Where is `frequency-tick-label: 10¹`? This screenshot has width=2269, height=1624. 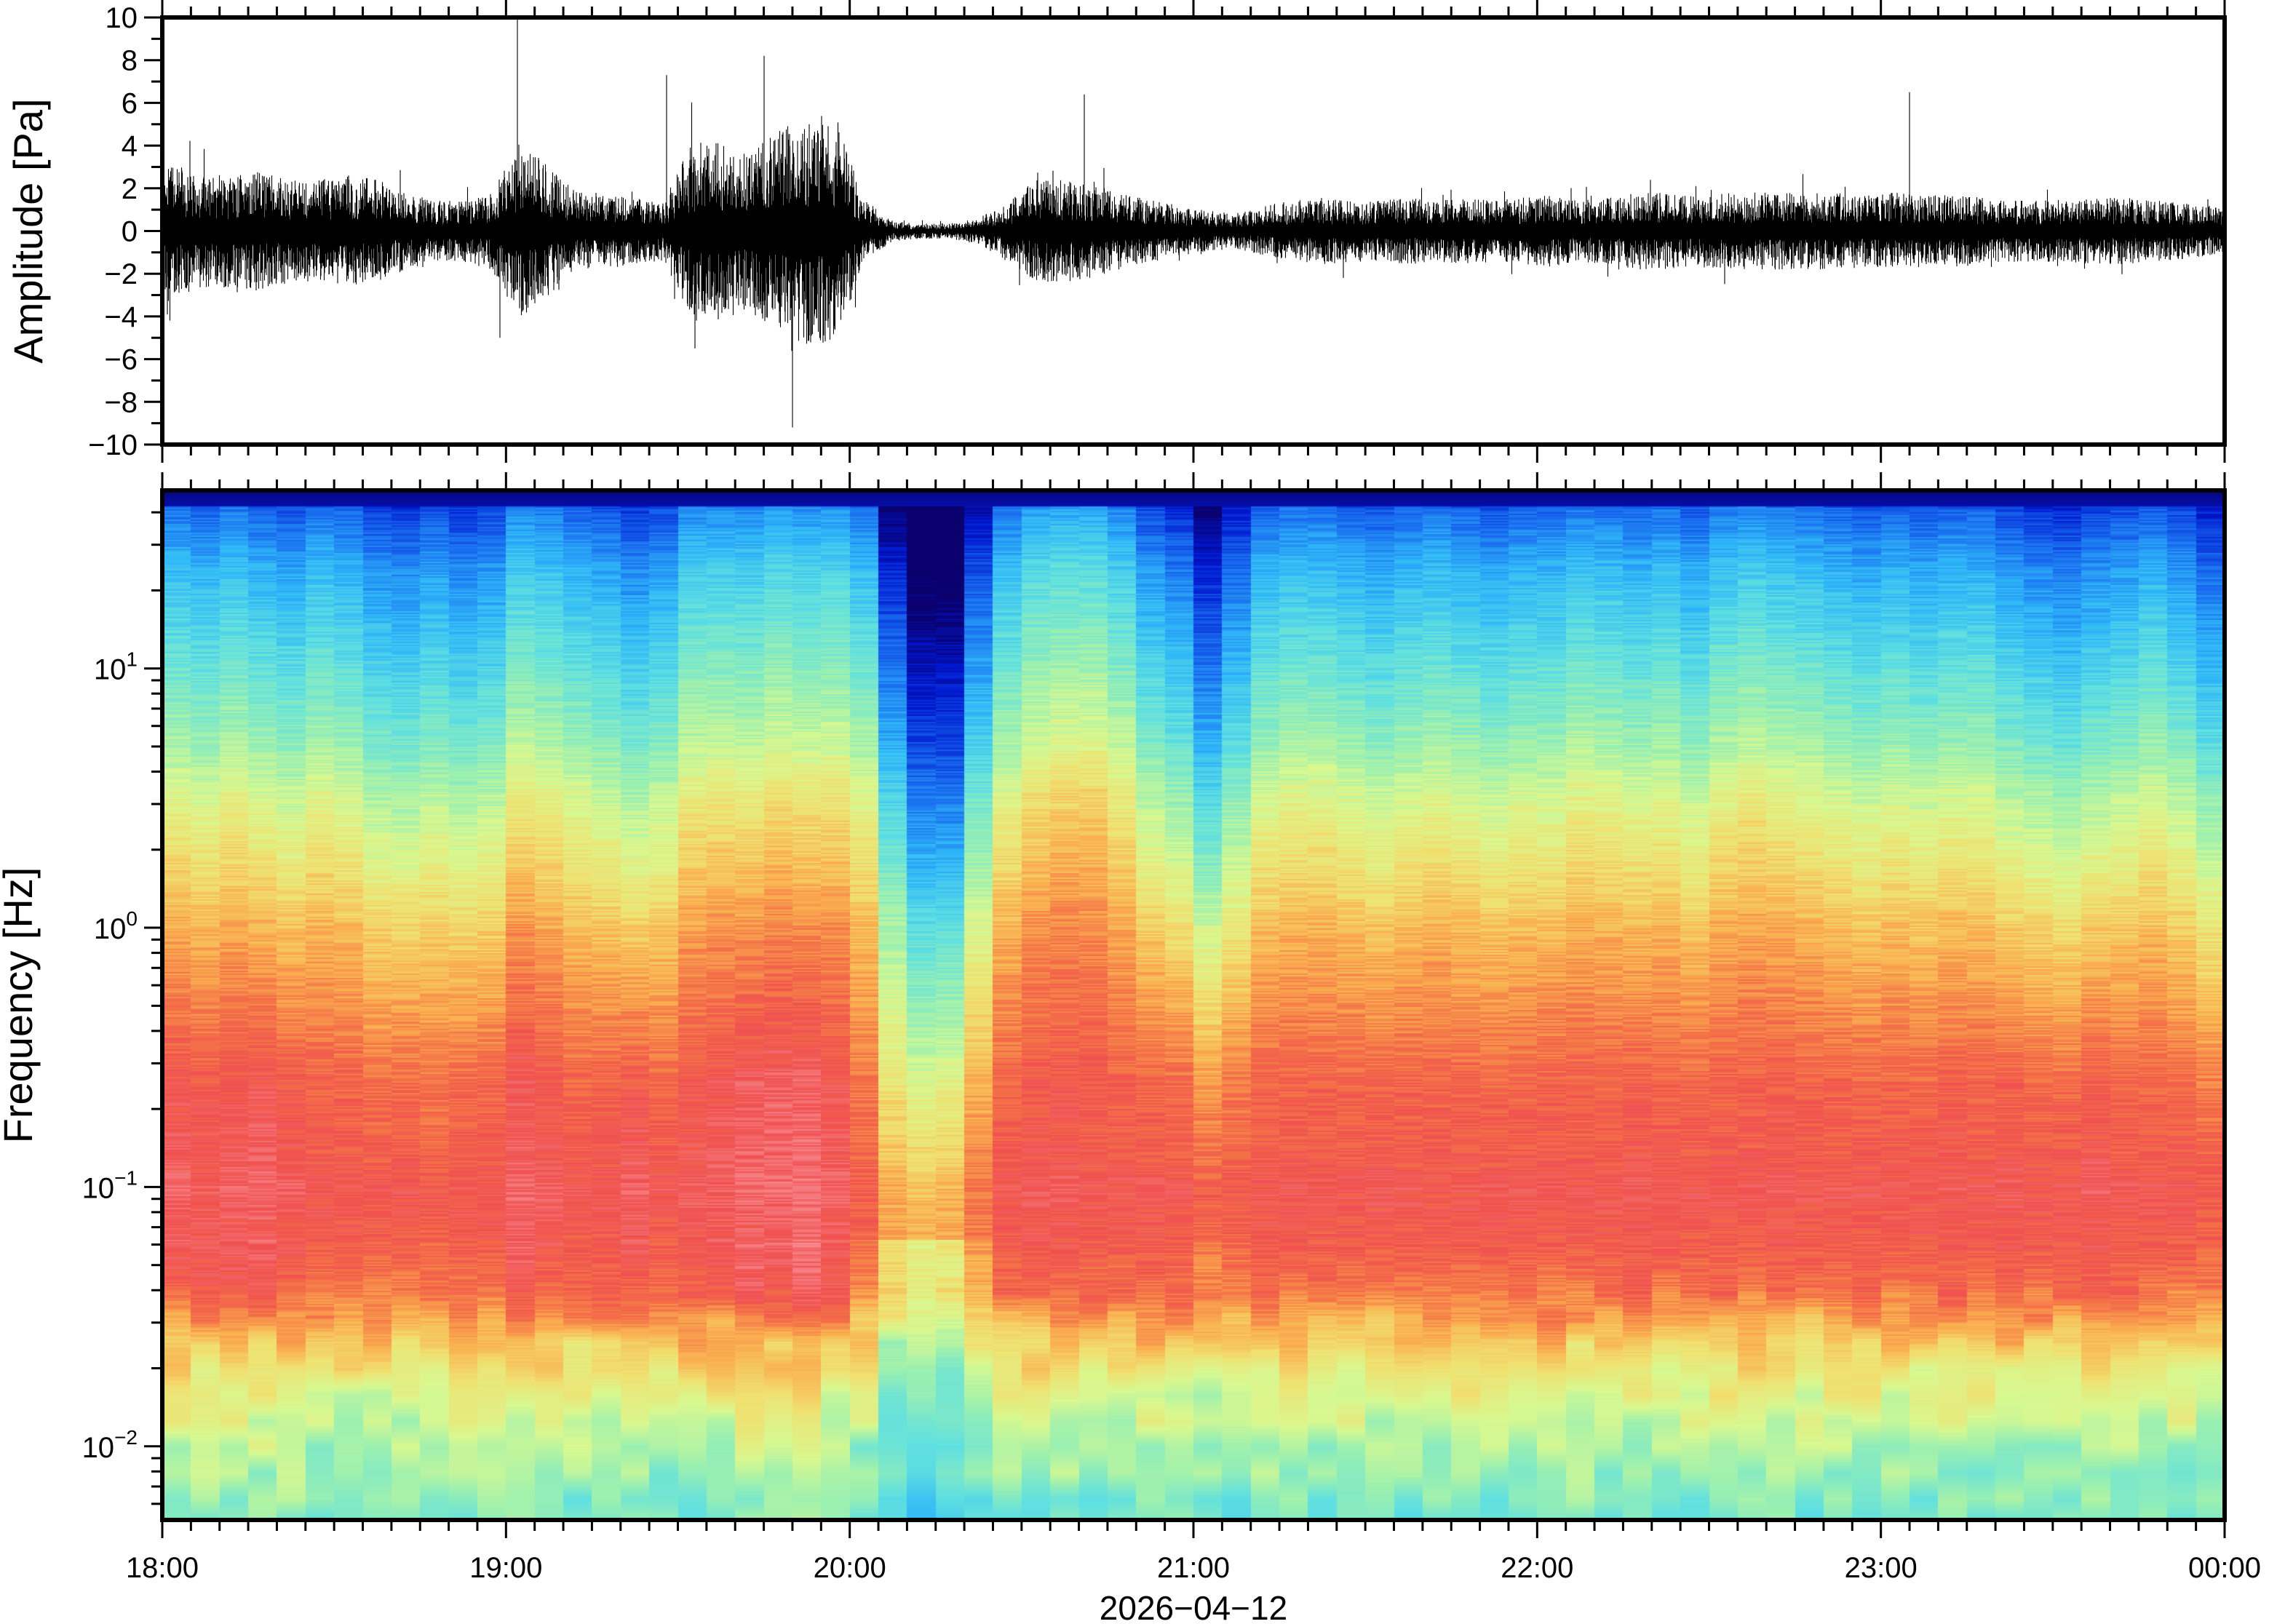 frequency-tick-label: 10¹ is located at coordinates (116, 667).